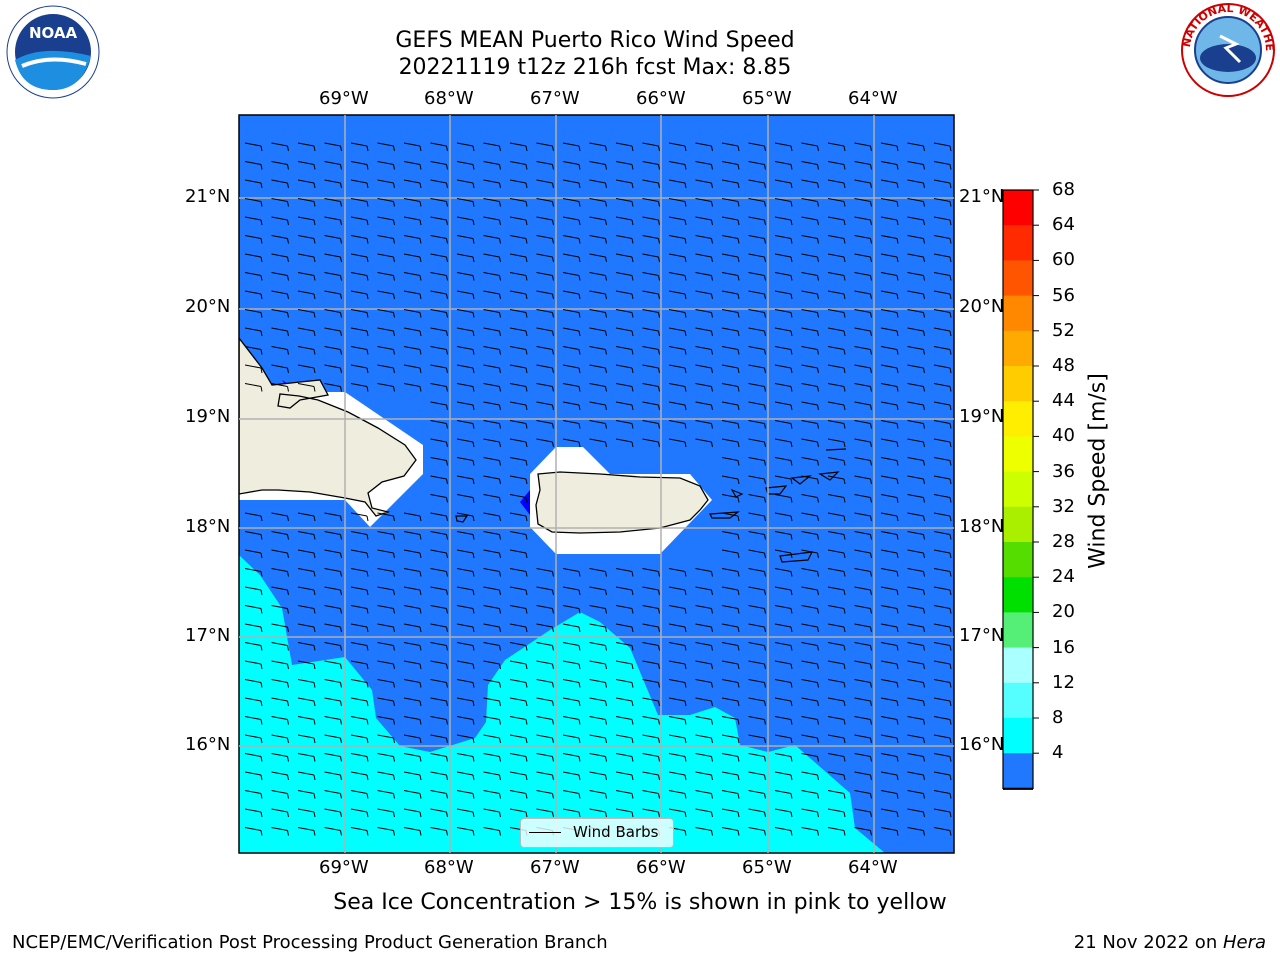 This screenshot has height=960, width=1280. I want to click on lat-label-left: 17°N, so click(208, 635).